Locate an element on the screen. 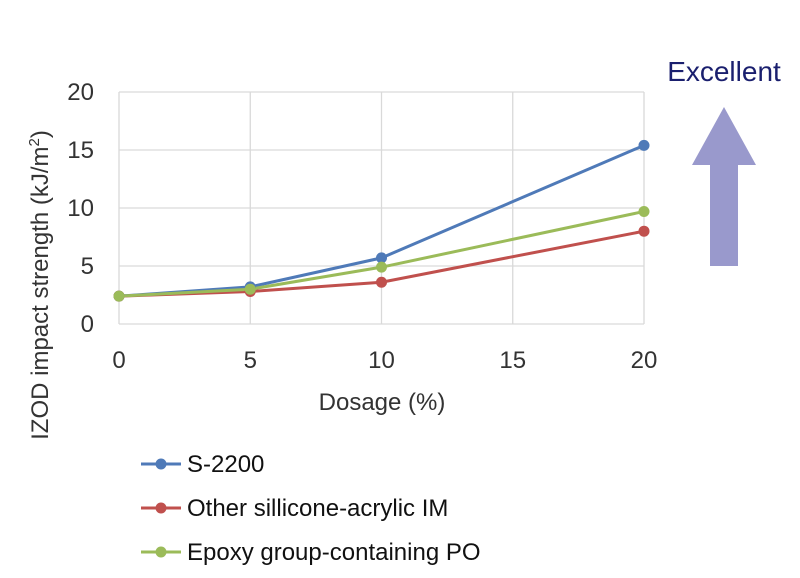 The width and height of the screenshot is (800, 578). excellent-label: Excellent is located at coordinates (724, 71).